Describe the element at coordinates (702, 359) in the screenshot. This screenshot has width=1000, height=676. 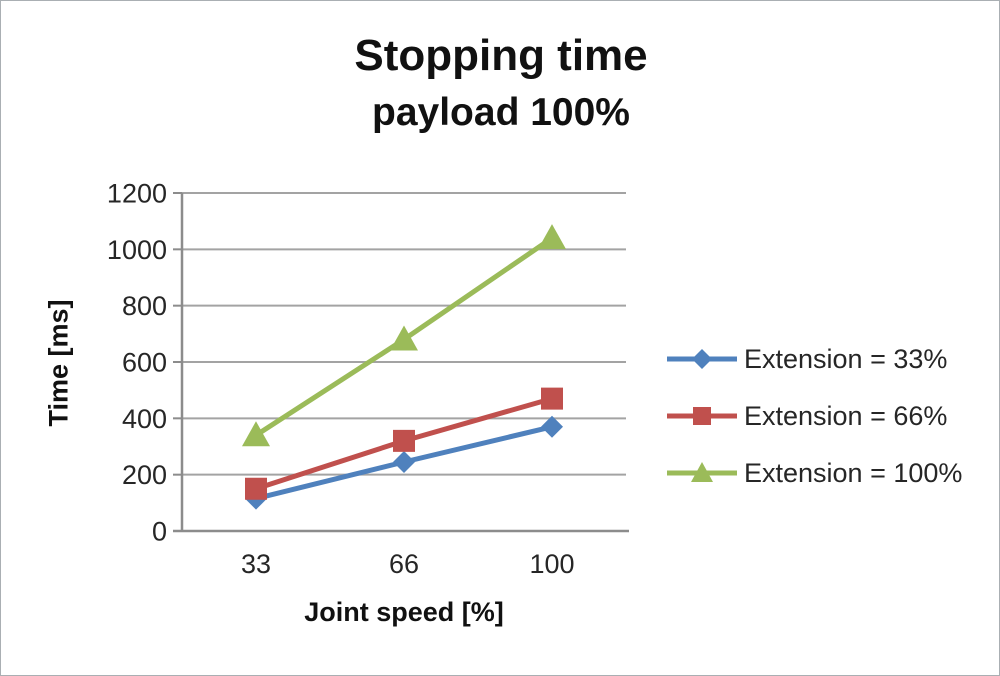
I see `legend-diamond-icon` at that location.